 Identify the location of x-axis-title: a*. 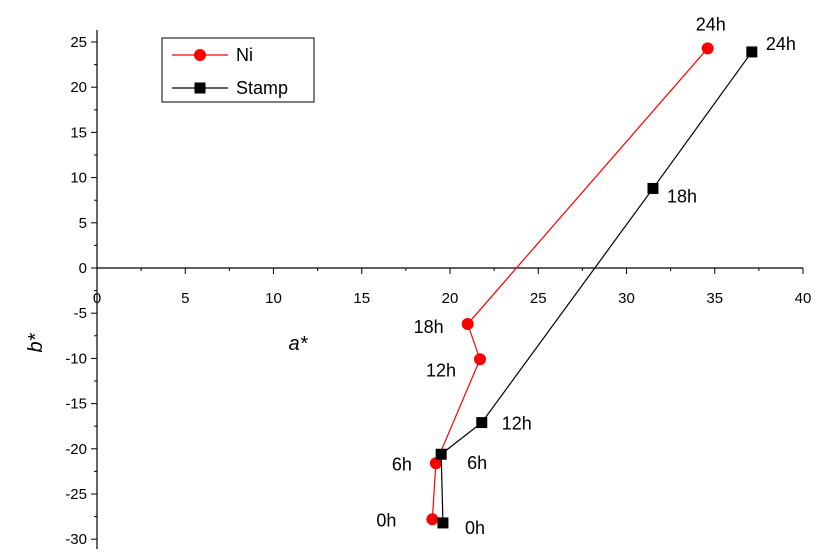
(299, 344).